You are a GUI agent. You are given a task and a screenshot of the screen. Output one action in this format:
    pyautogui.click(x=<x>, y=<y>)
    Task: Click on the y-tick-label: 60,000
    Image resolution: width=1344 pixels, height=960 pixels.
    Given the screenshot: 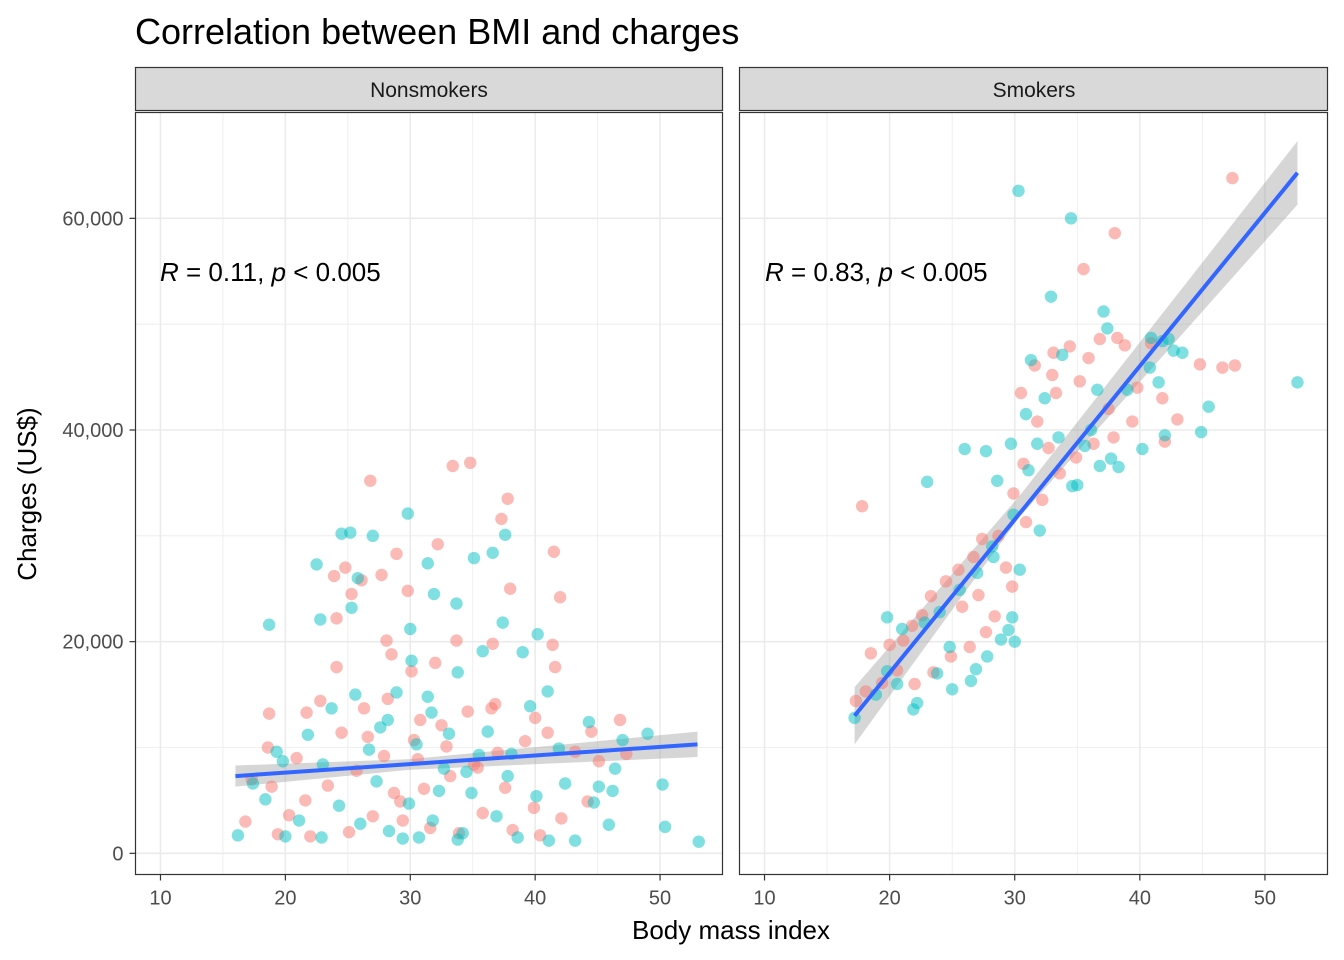 What is the action you would take?
    pyautogui.click(x=92, y=219)
    